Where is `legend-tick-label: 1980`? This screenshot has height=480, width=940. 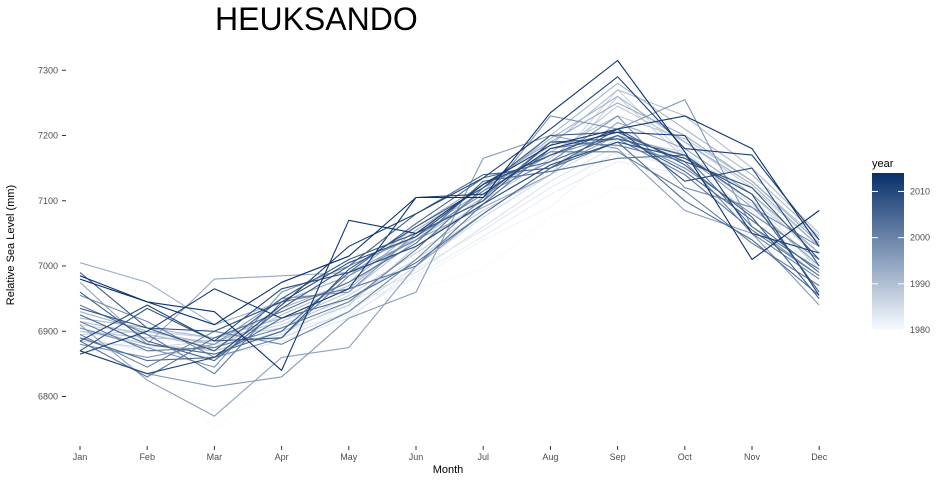
legend-tick-label: 1980 is located at coordinates (920, 330).